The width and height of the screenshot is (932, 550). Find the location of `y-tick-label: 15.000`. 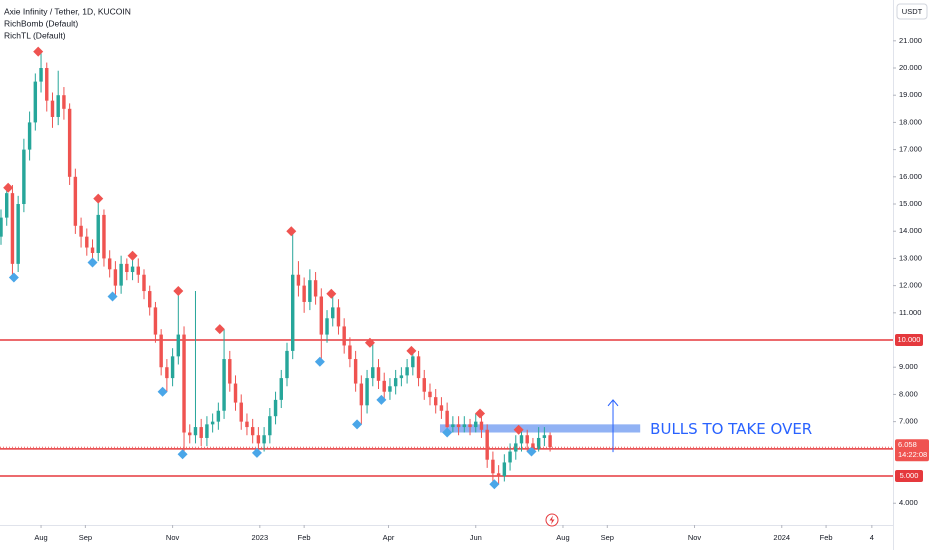

y-tick-label: 15.000 is located at coordinates (910, 203).